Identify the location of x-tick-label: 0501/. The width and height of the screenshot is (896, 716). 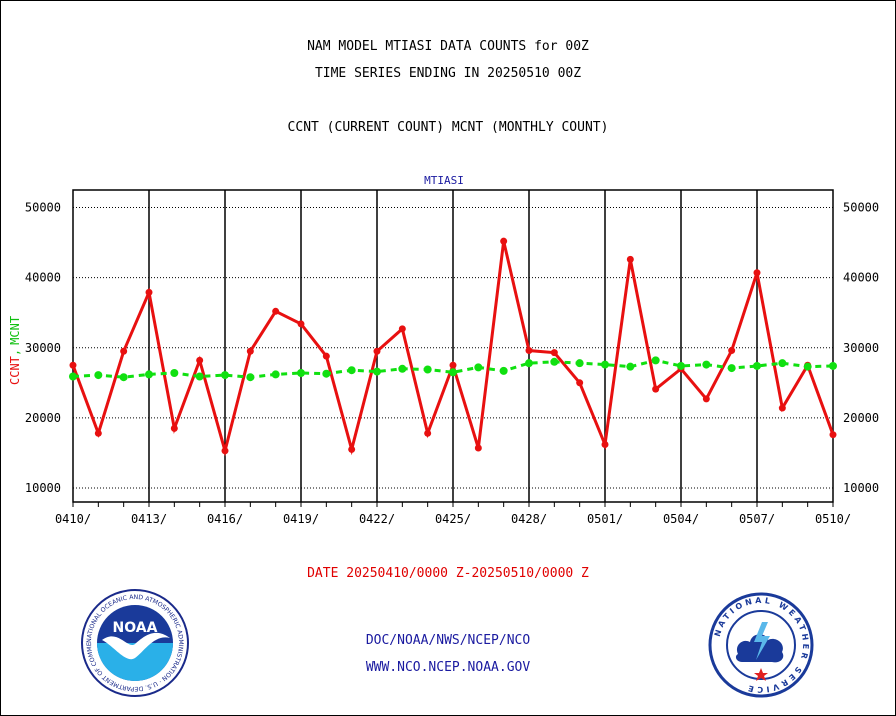
(605, 519).